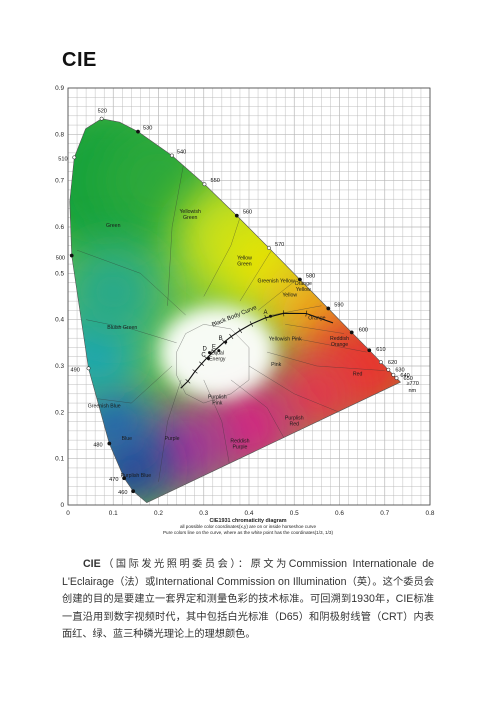 This screenshot has width=496, height=702. What do you see at coordinates (217, 359) in the screenshot?
I see `region-label-line: Energy` at bounding box center [217, 359].